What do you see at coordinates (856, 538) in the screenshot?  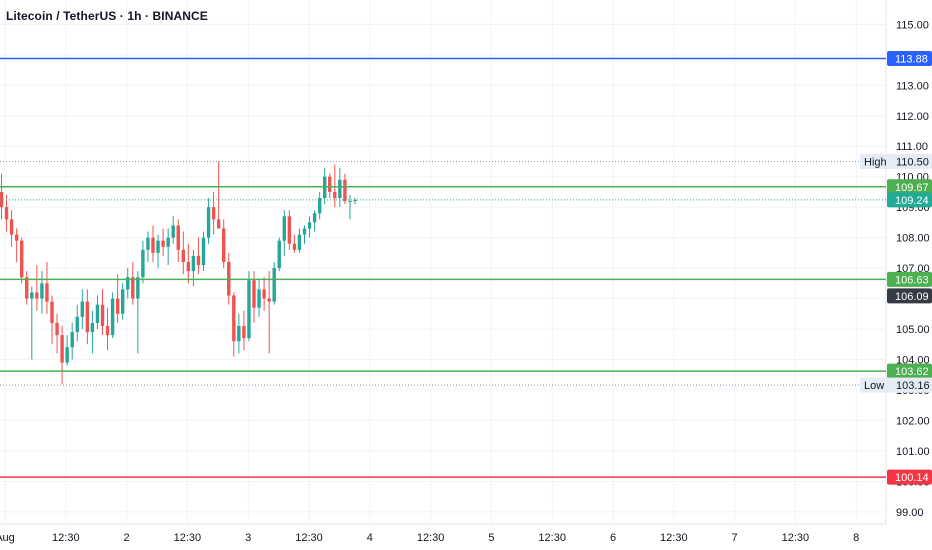 I see `x-tick-label: 8` at bounding box center [856, 538].